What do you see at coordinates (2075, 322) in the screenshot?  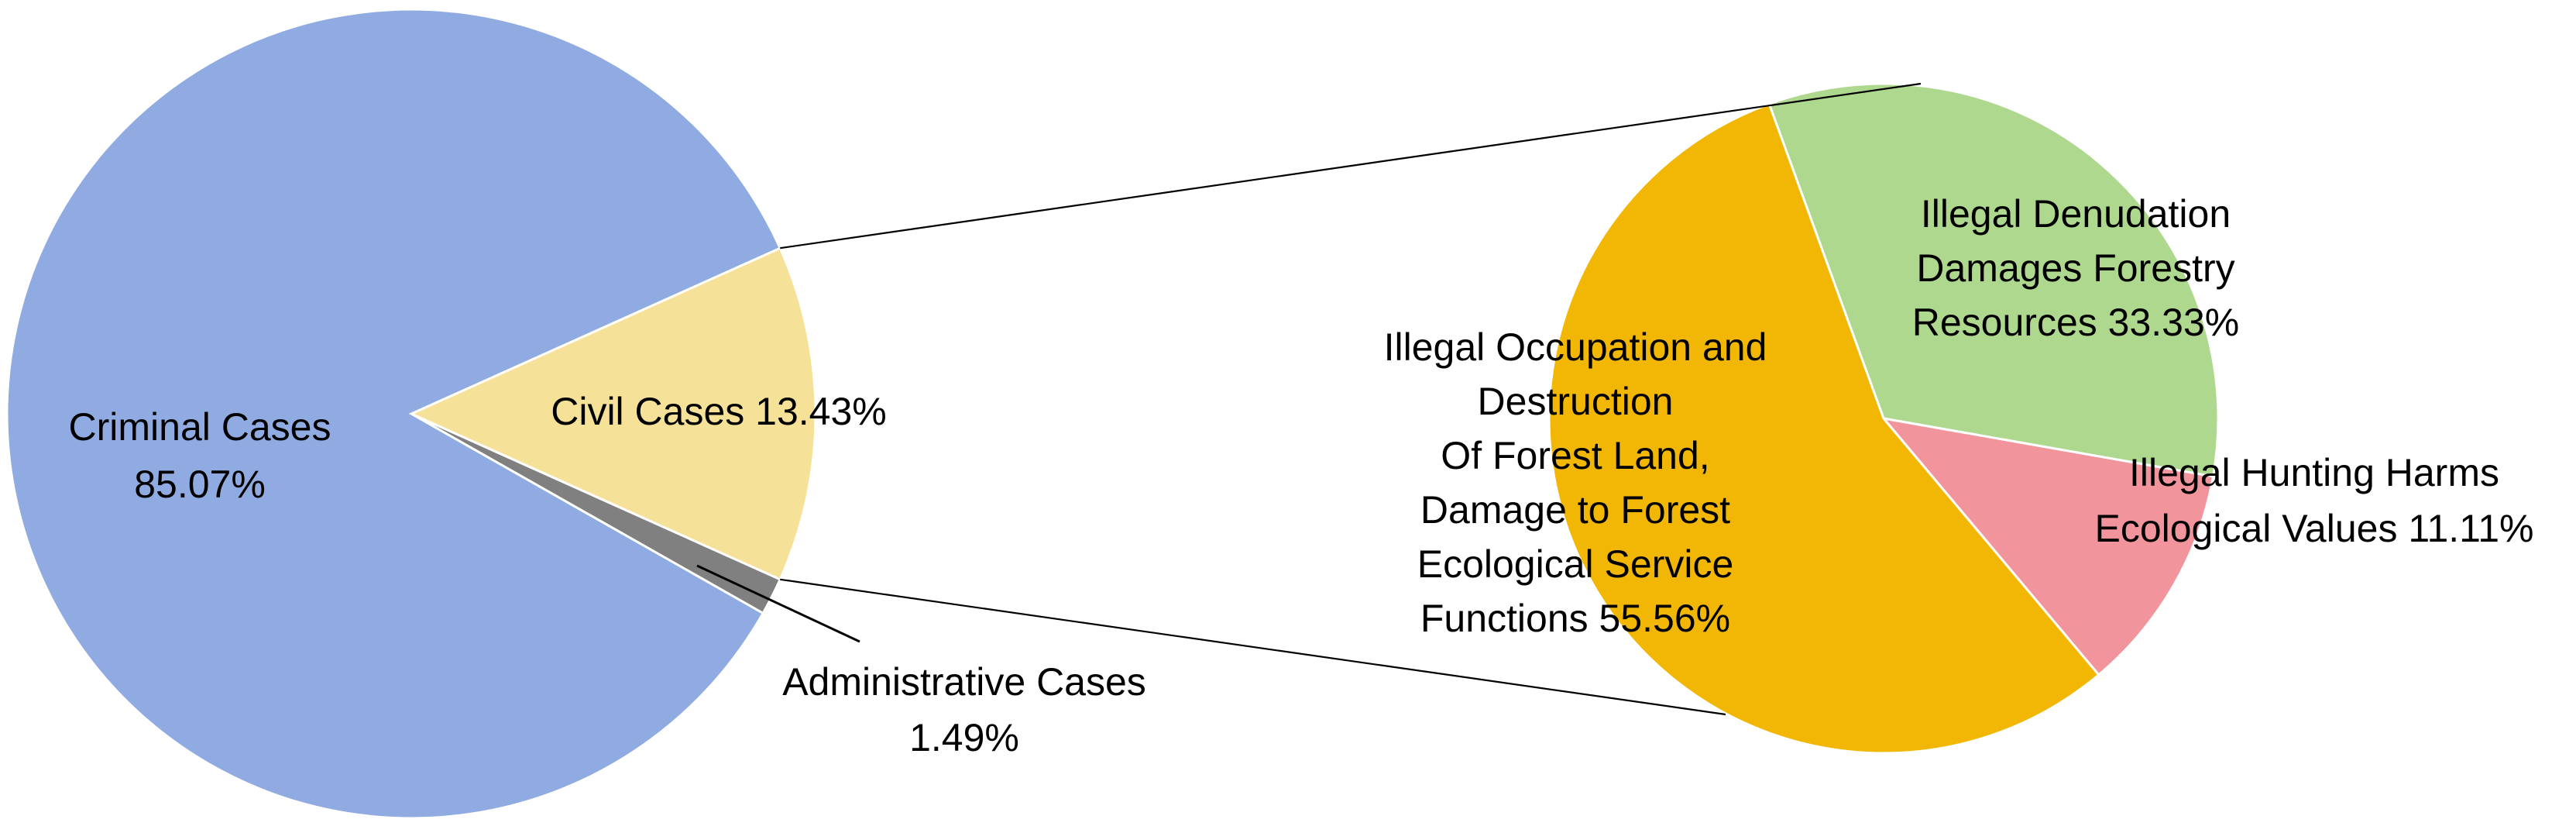 I see `denudation-label-line-3: Resources 33.33%` at bounding box center [2075, 322].